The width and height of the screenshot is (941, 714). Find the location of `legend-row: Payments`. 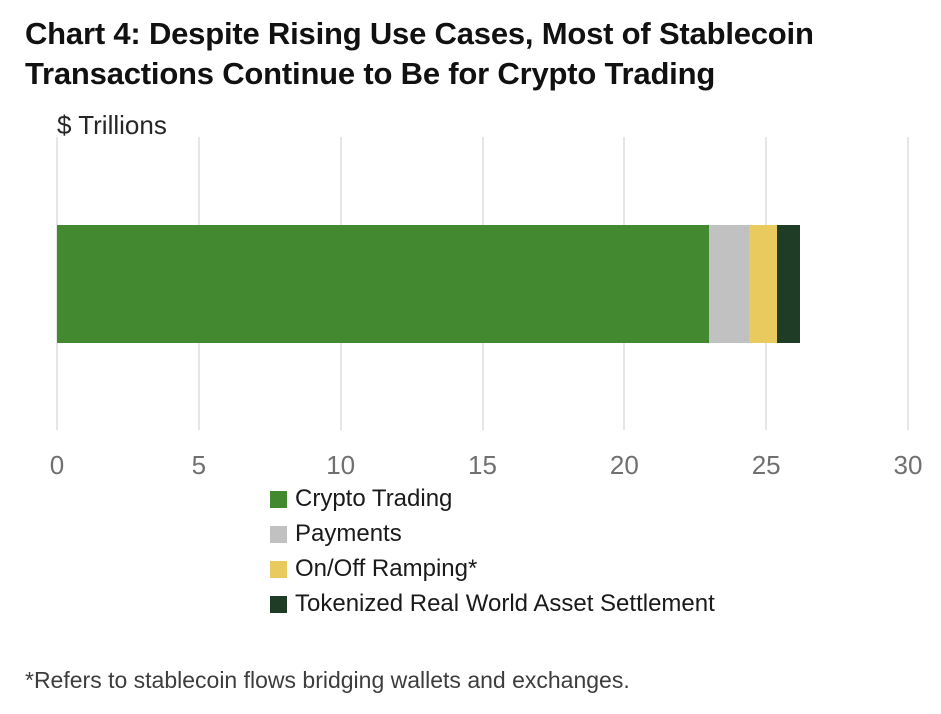

legend-row: Payments is located at coordinates (492, 533).